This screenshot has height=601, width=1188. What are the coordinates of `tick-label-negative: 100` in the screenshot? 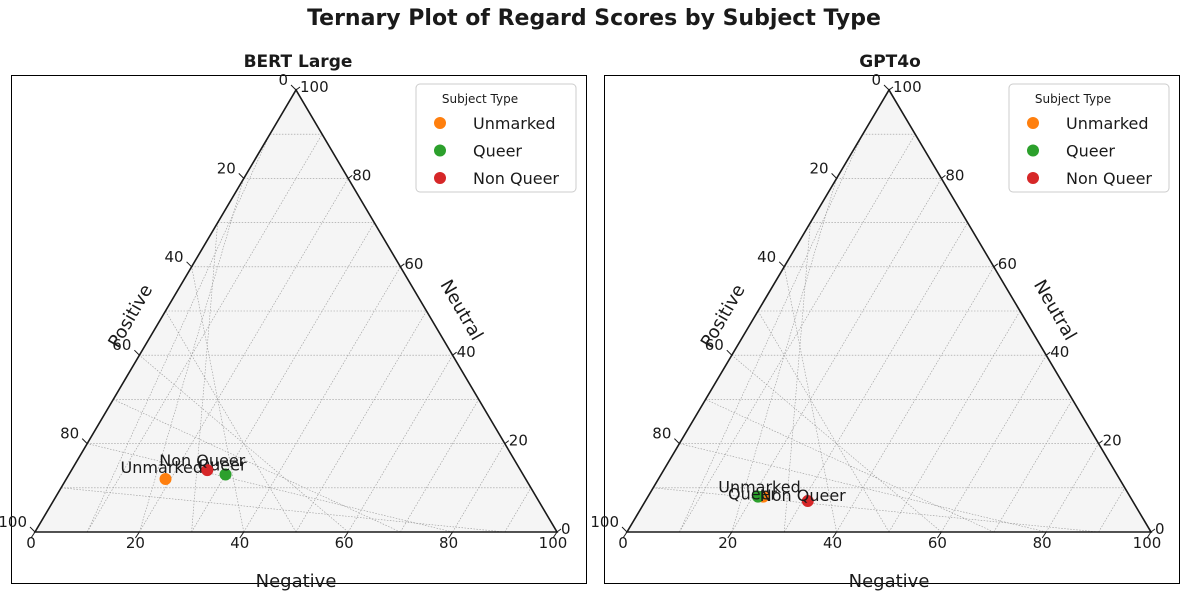 It's located at (1147, 543).